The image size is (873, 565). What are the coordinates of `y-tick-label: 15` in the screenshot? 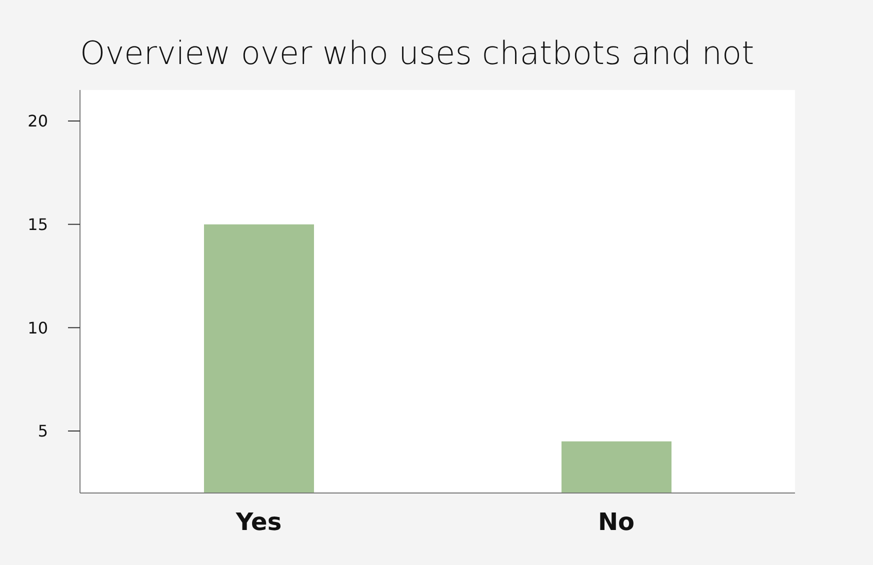 It's located at (38, 224).